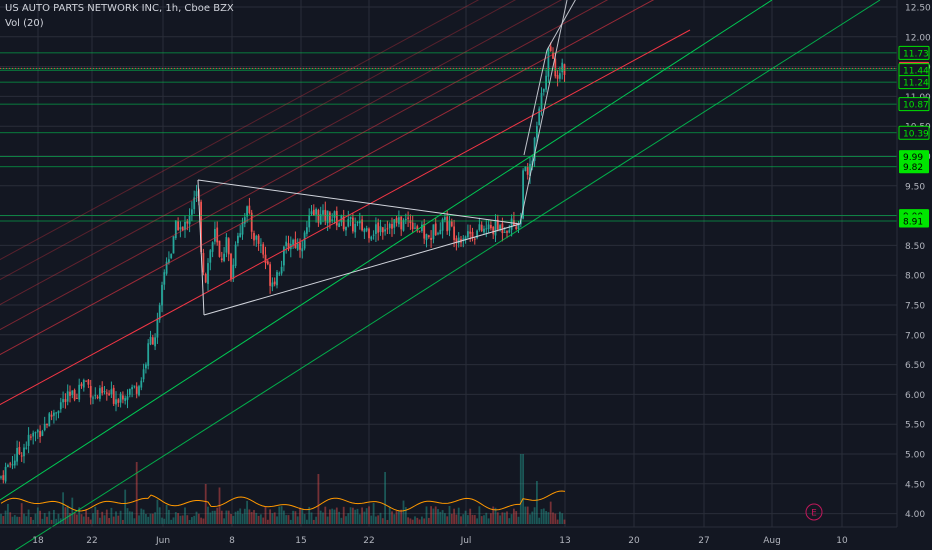  Describe the element at coordinates (300, 541) in the screenshot. I see `time-tick-label: 15` at that location.